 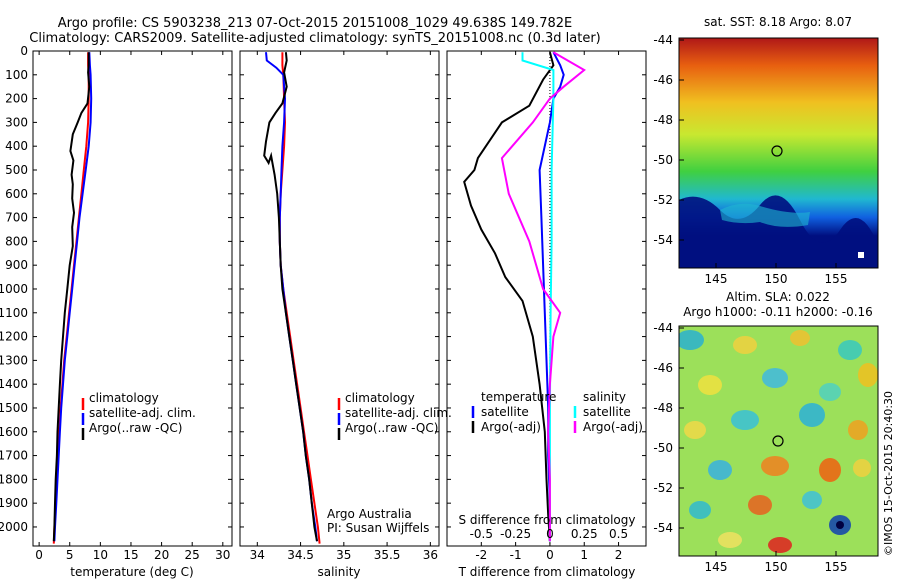 I want to click on depth-tick-label: 400, so click(x=16, y=146).